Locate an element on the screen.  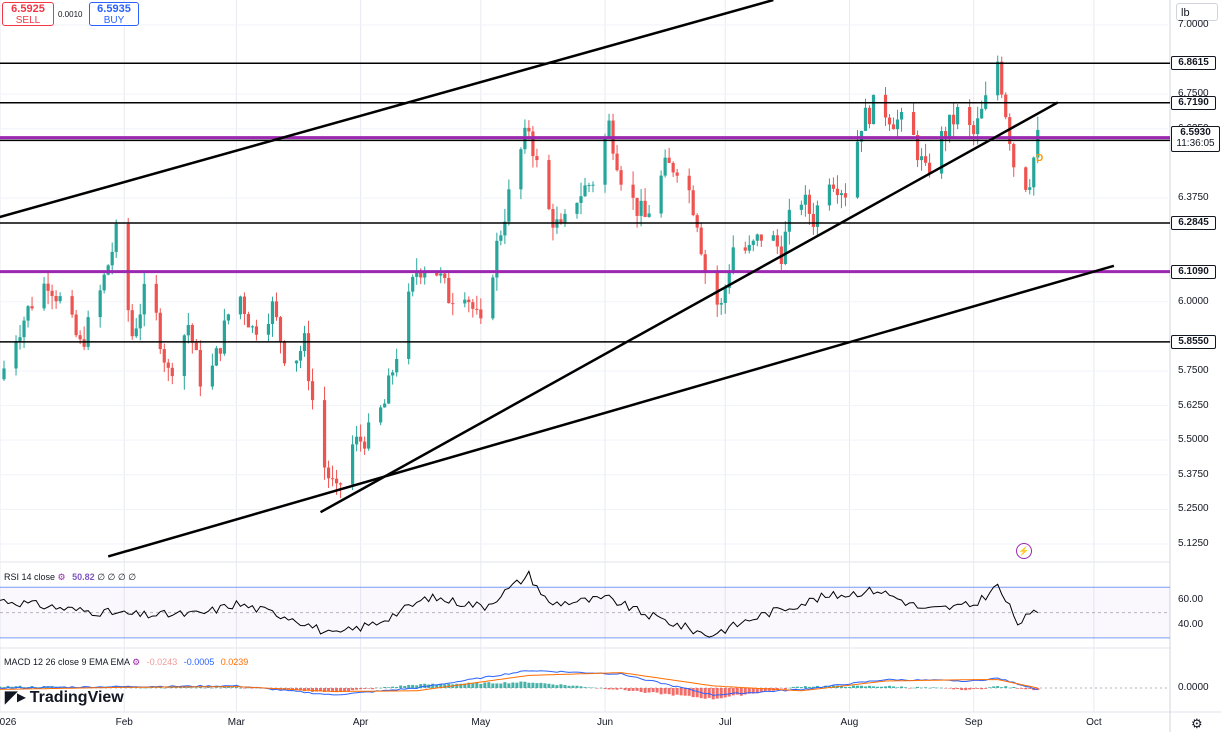
unit-selector: lb is located at coordinates (1197, 12).